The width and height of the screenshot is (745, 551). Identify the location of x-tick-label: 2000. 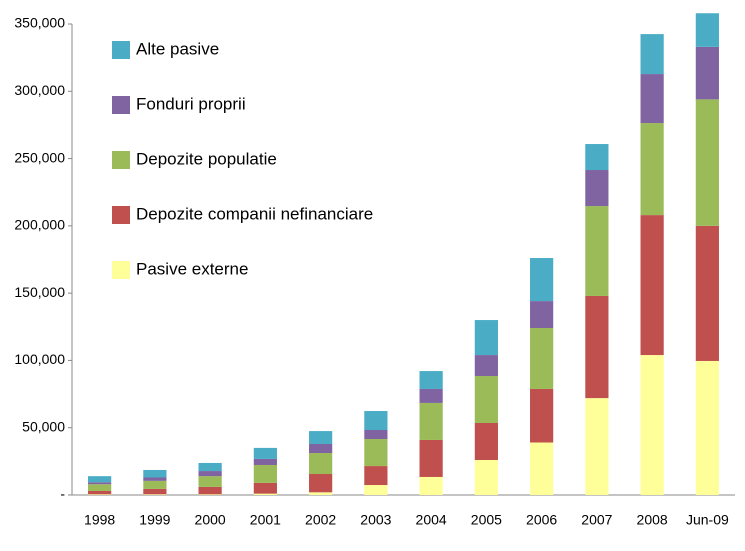
(210, 520).